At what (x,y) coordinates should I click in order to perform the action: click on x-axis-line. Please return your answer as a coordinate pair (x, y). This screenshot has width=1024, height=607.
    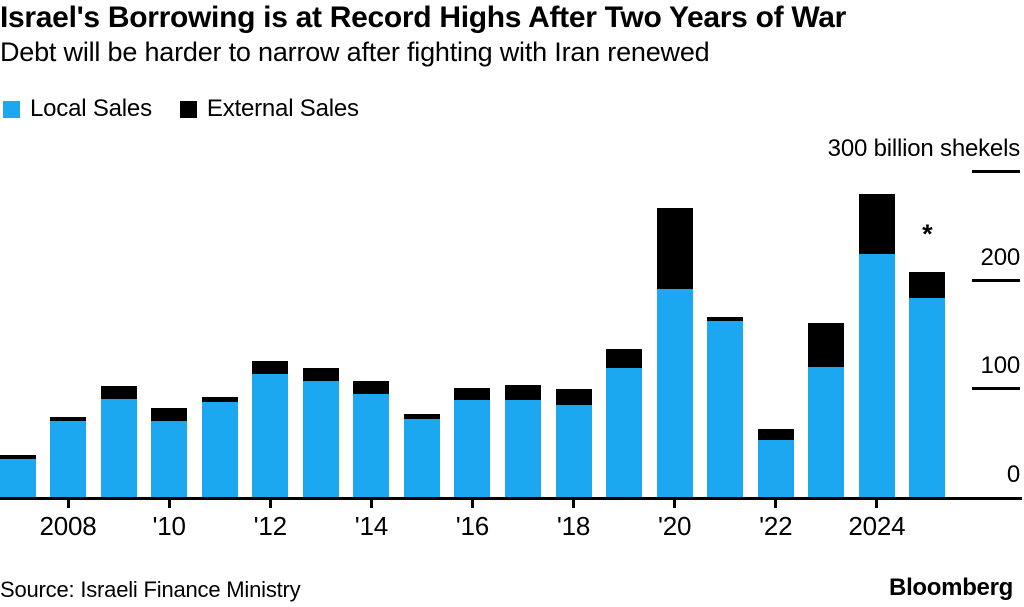
    Looking at the image, I should click on (511, 498).